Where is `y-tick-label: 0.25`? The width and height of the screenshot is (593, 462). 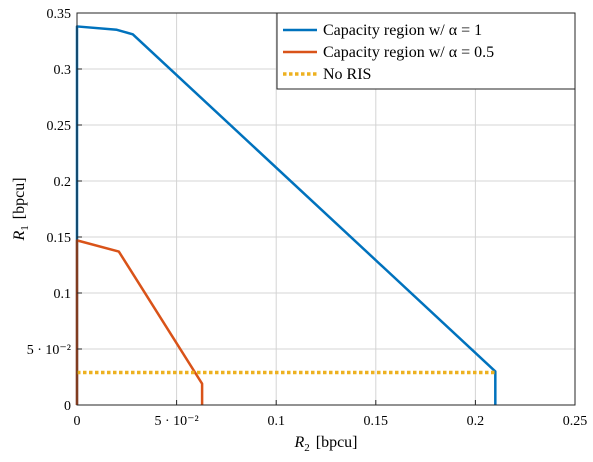 y-tick-label: 0.25 is located at coordinates (59, 126).